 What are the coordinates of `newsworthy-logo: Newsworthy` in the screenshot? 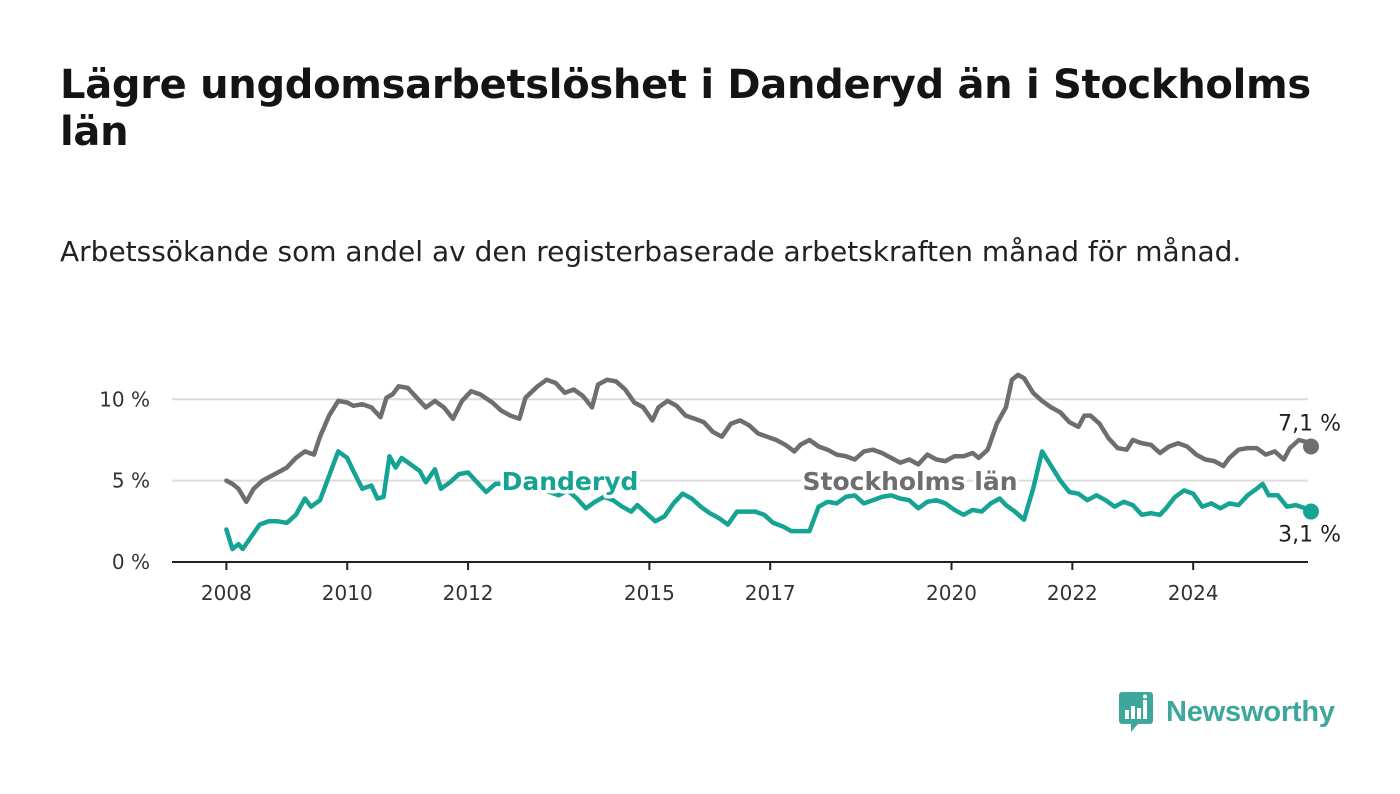 It's located at (1226, 712).